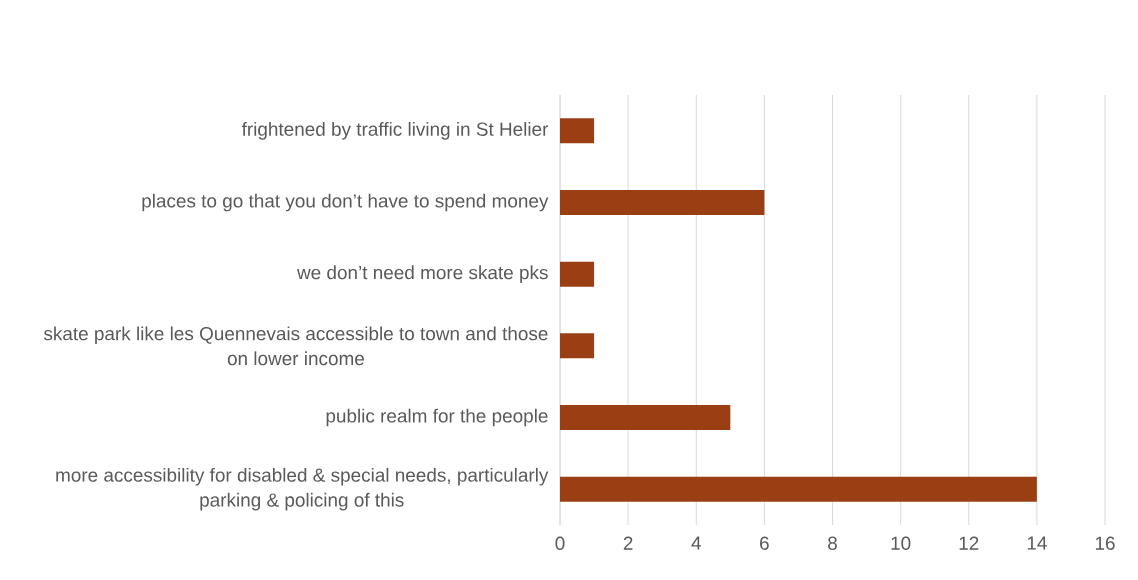 The height and width of the screenshot is (580, 1138). What do you see at coordinates (1105, 543) in the screenshot?
I see `x-tick-label: 16` at bounding box center [1105, 543].